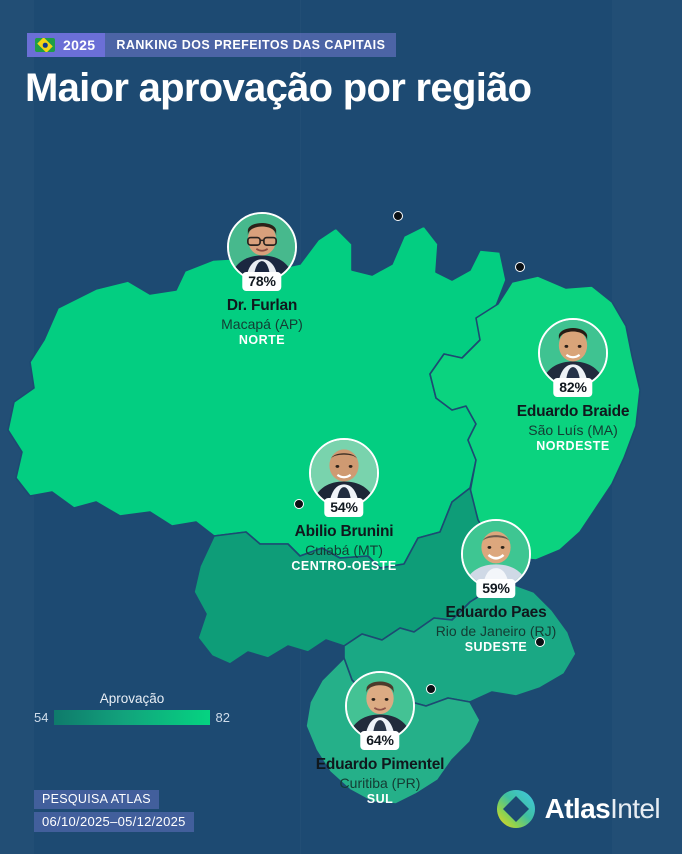 The width and height of the screenshot is (682, 854). I want to click on legend: Aprovação 54 82, so click(132, 708).